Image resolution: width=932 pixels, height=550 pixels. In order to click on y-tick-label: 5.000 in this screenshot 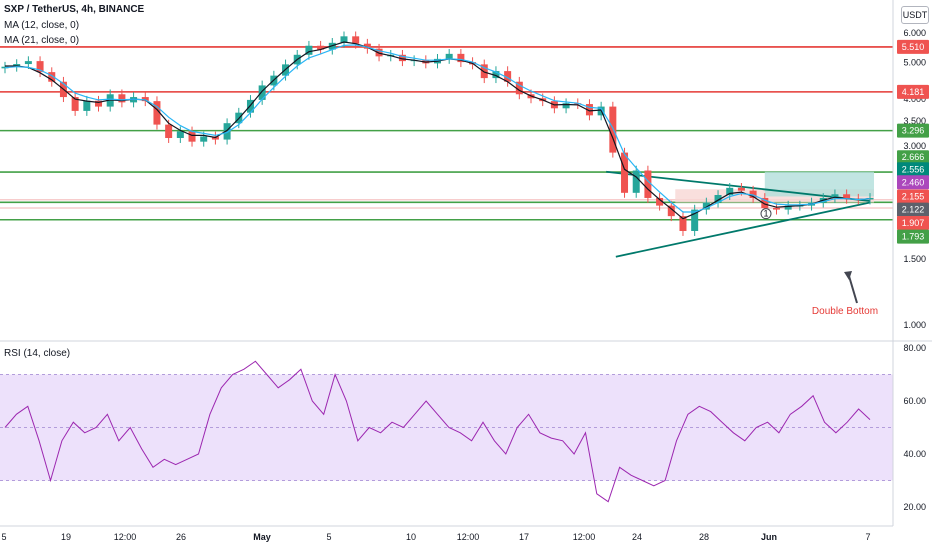, I will do `click(914, 63)`.